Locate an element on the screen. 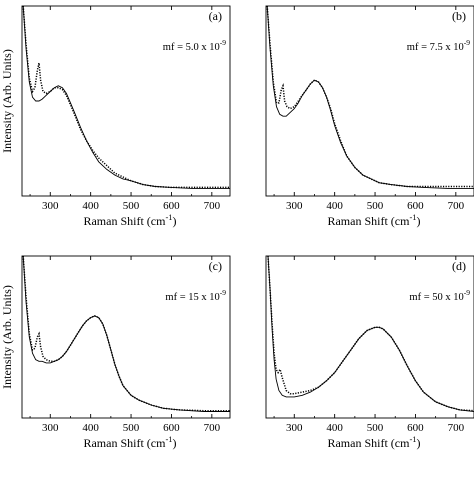 The height and width of the screenshot is (481, 474). panel-label: (b) is located at coordinates (459, 16).